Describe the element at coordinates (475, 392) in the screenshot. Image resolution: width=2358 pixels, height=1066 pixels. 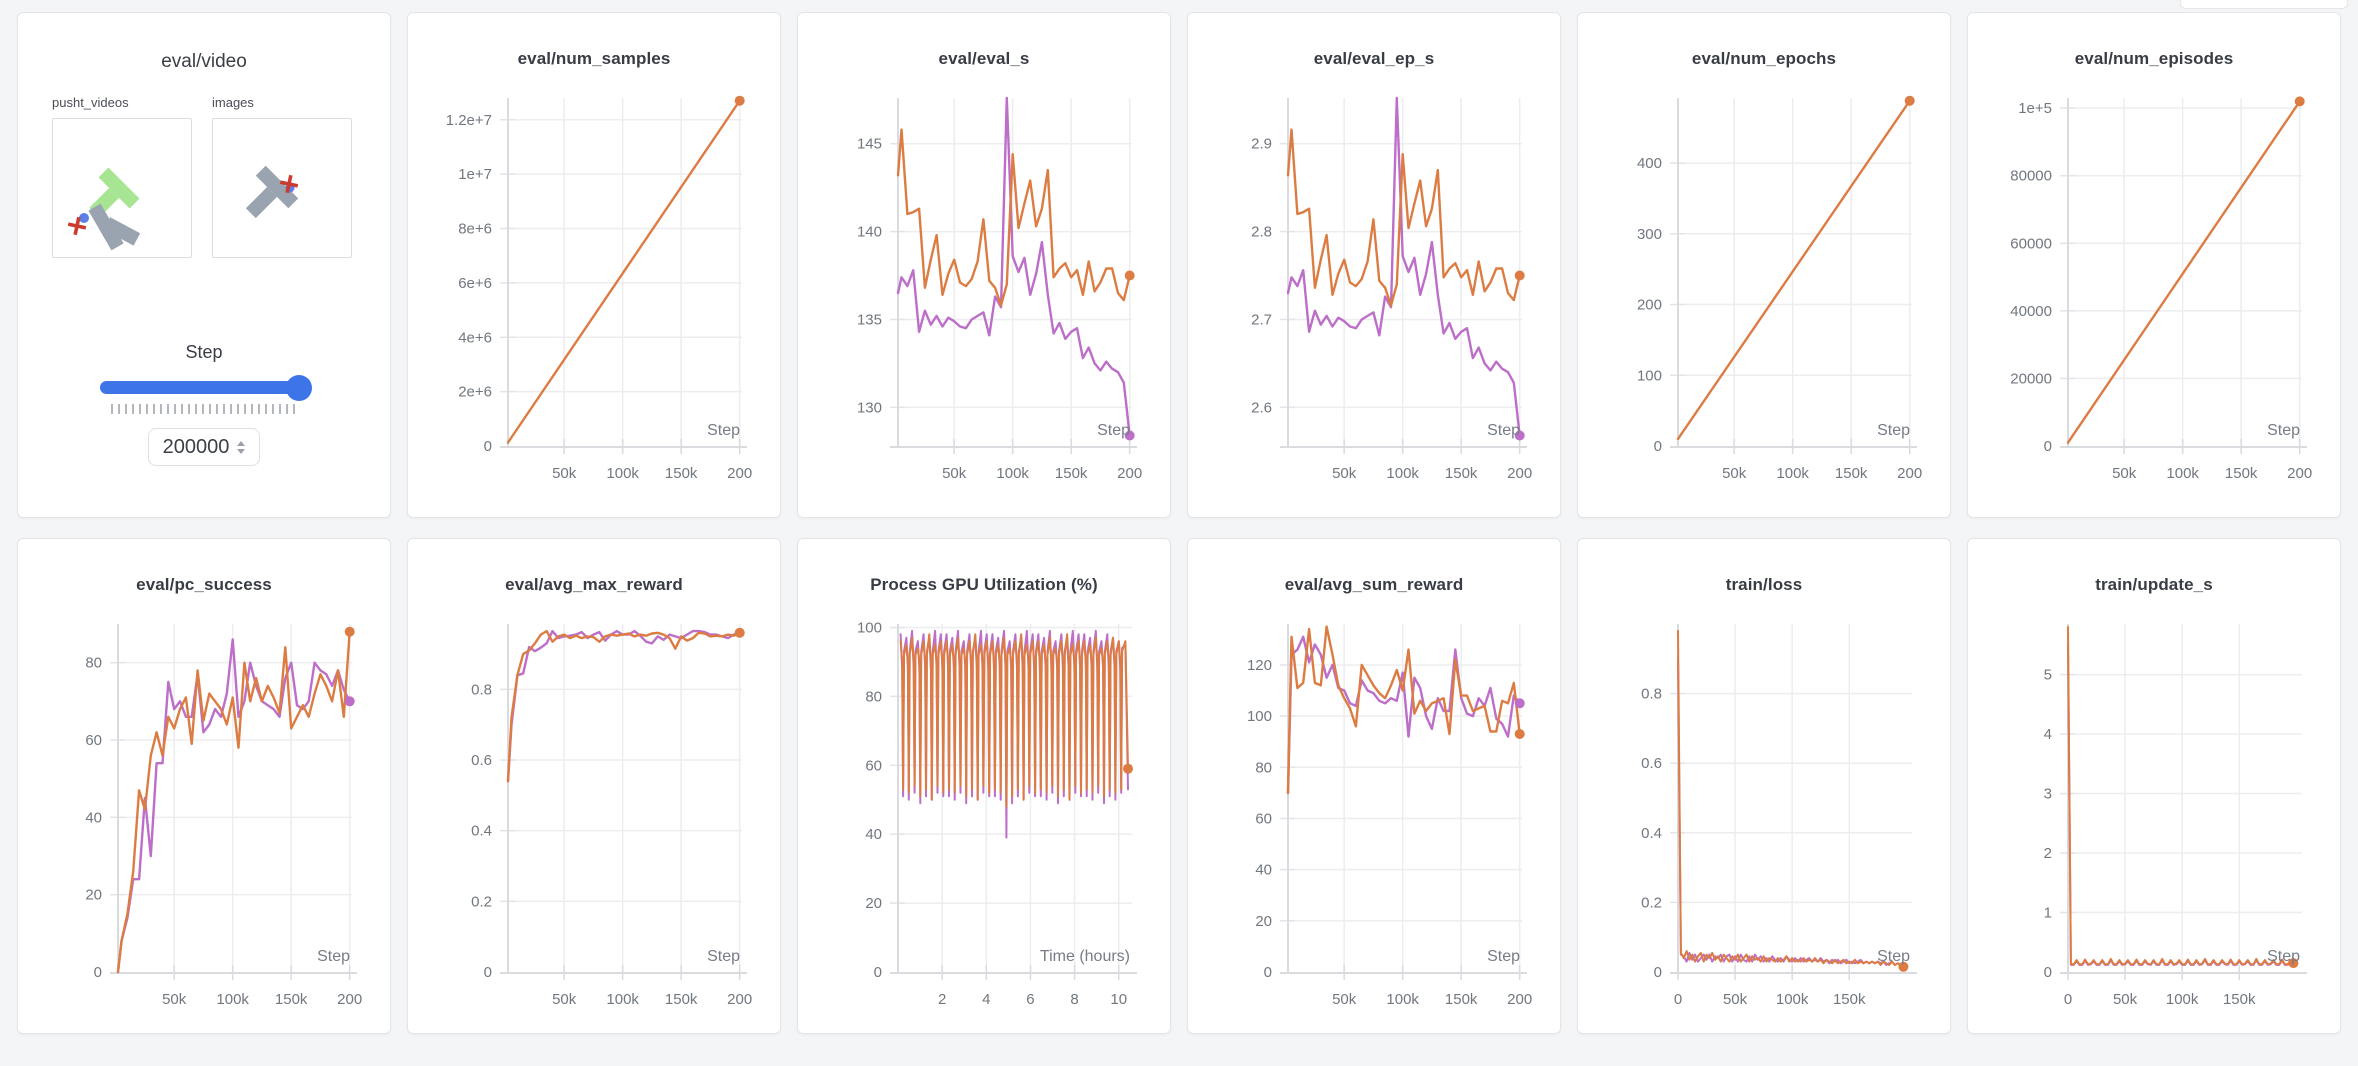
I see `svg-text: 2e+6` at that location.